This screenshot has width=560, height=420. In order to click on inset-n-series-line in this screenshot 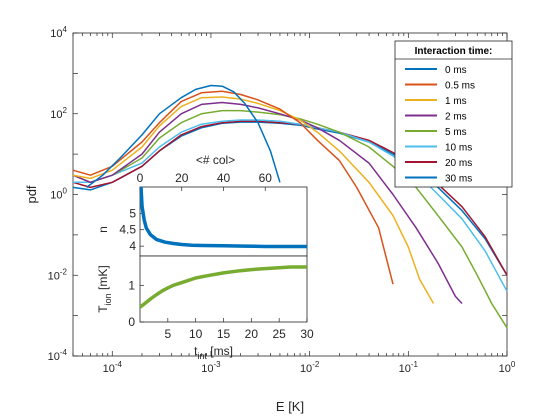, I will do `click(223, 218)`.